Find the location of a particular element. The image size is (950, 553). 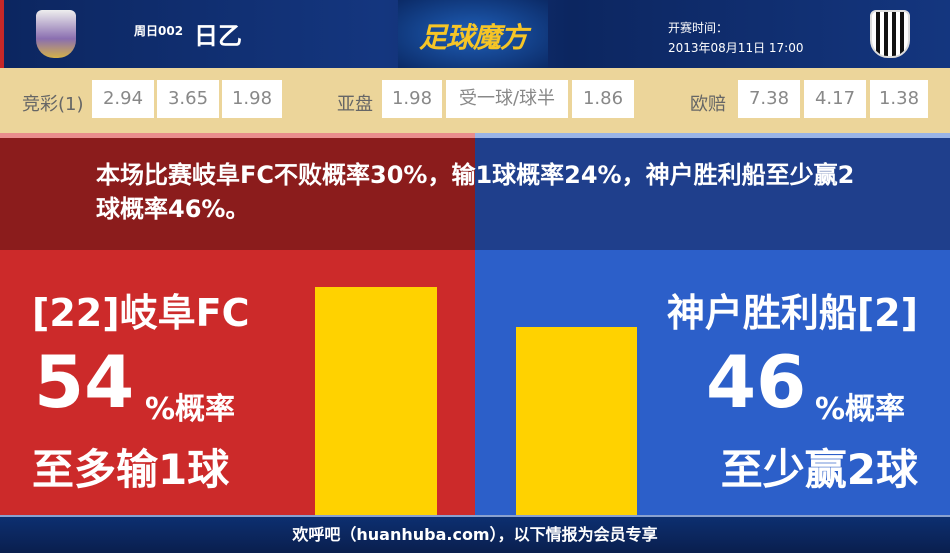

kickoff-label: 开赛时间： is located at coordinates (698, 28).